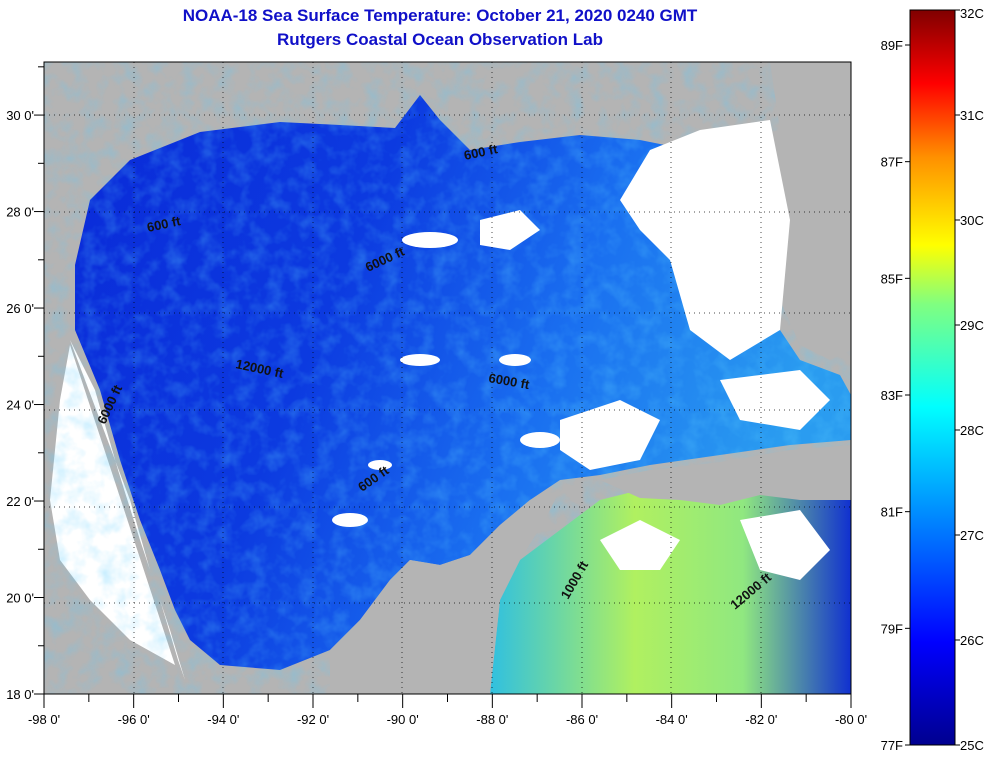  I want to click on celsius-label: 32C, so click(972, 13).